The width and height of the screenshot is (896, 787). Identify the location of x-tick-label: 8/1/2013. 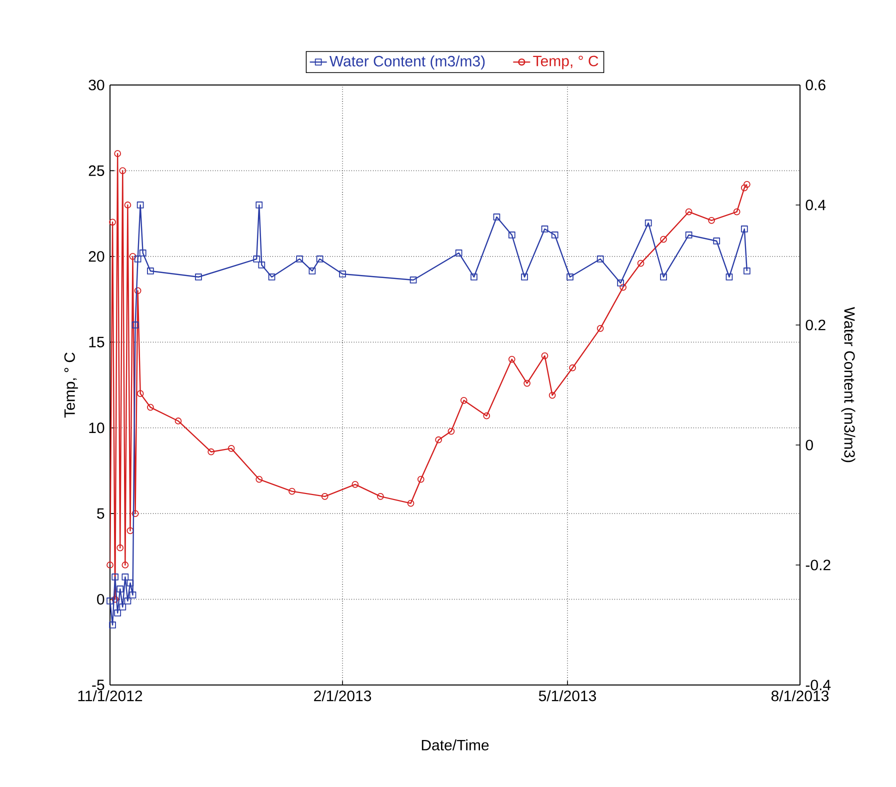
(800, 696).